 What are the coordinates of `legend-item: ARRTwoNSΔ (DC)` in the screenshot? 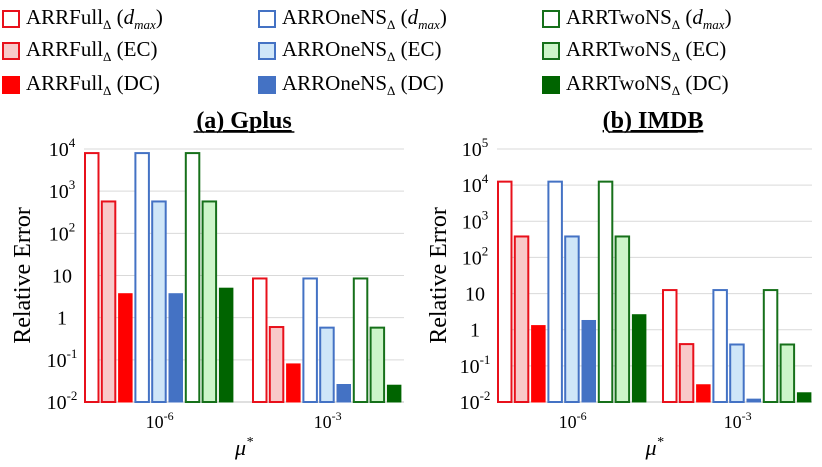 It's located at (635, 85).